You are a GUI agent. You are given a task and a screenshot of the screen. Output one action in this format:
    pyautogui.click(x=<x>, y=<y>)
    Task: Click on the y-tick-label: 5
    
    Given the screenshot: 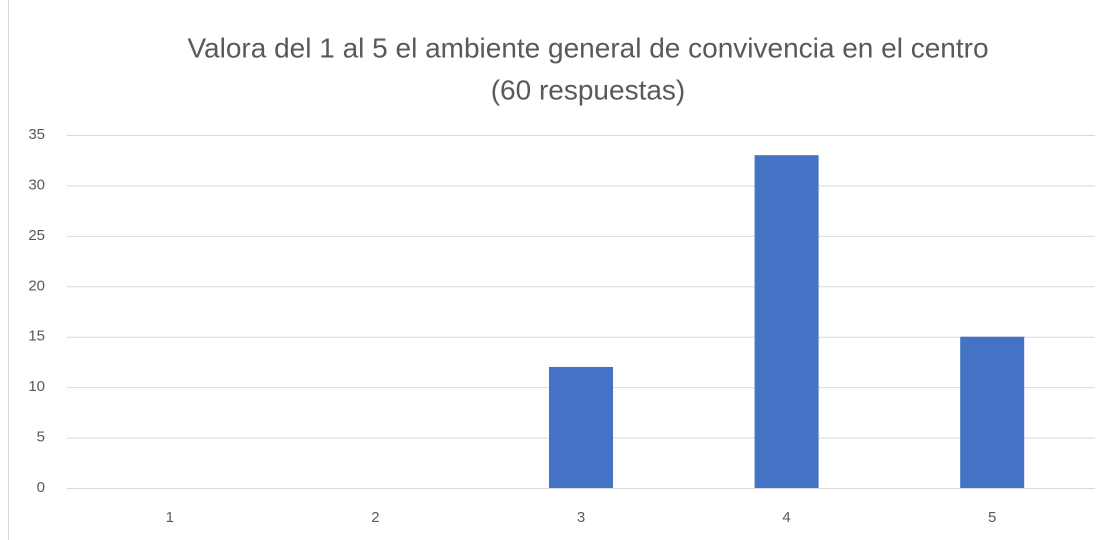 What is the action you would take?
    pyautogui.click(x=41, y=437)
    